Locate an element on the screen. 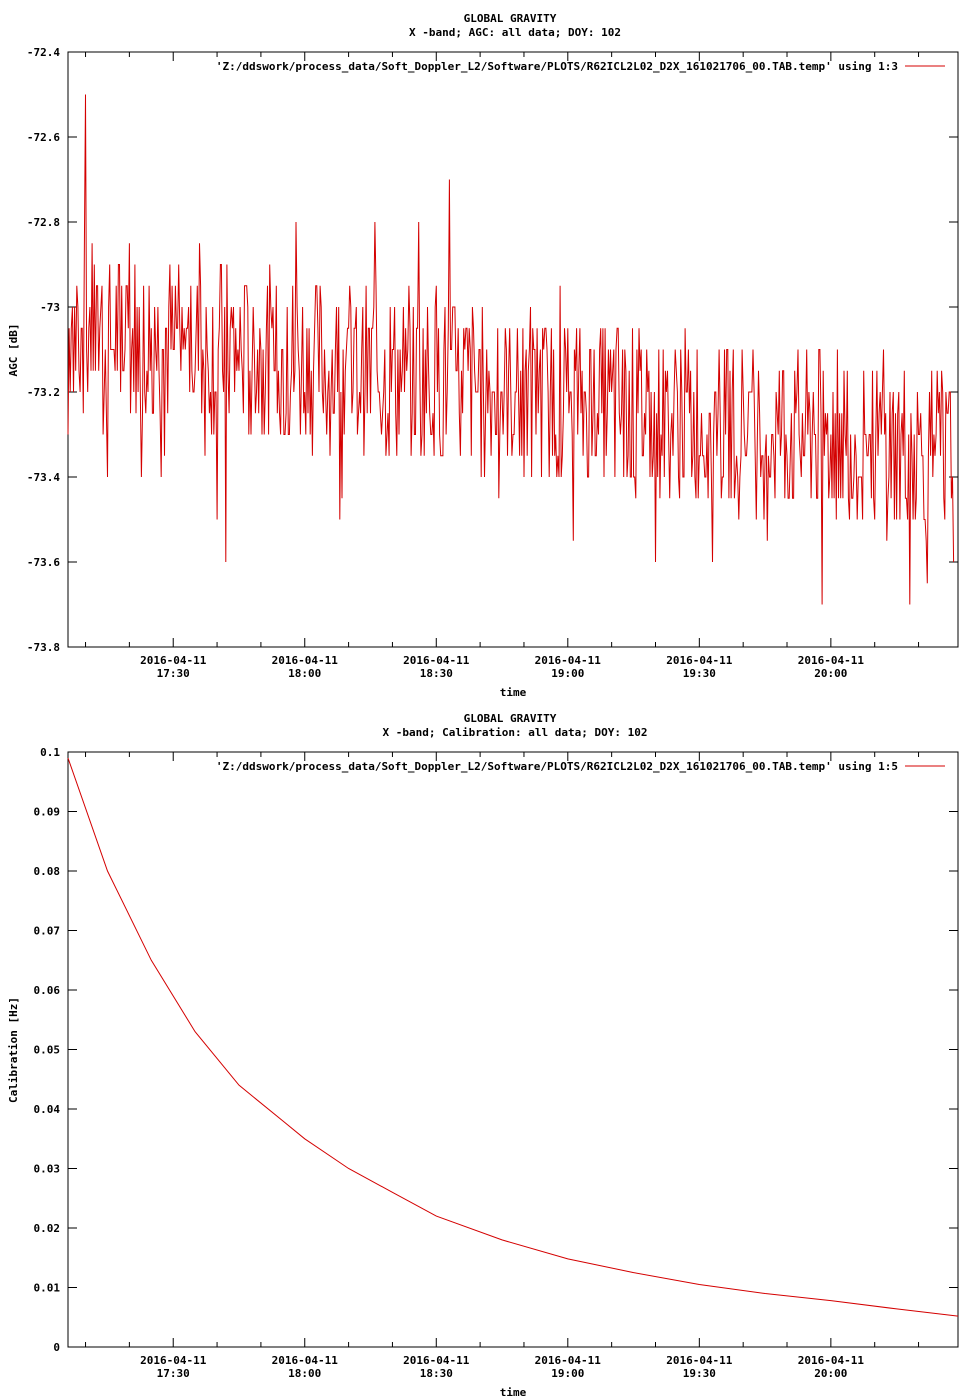 The image size is (980, 1400). y-axis-label: AGC [dB] is located at coordinates (13, 350).